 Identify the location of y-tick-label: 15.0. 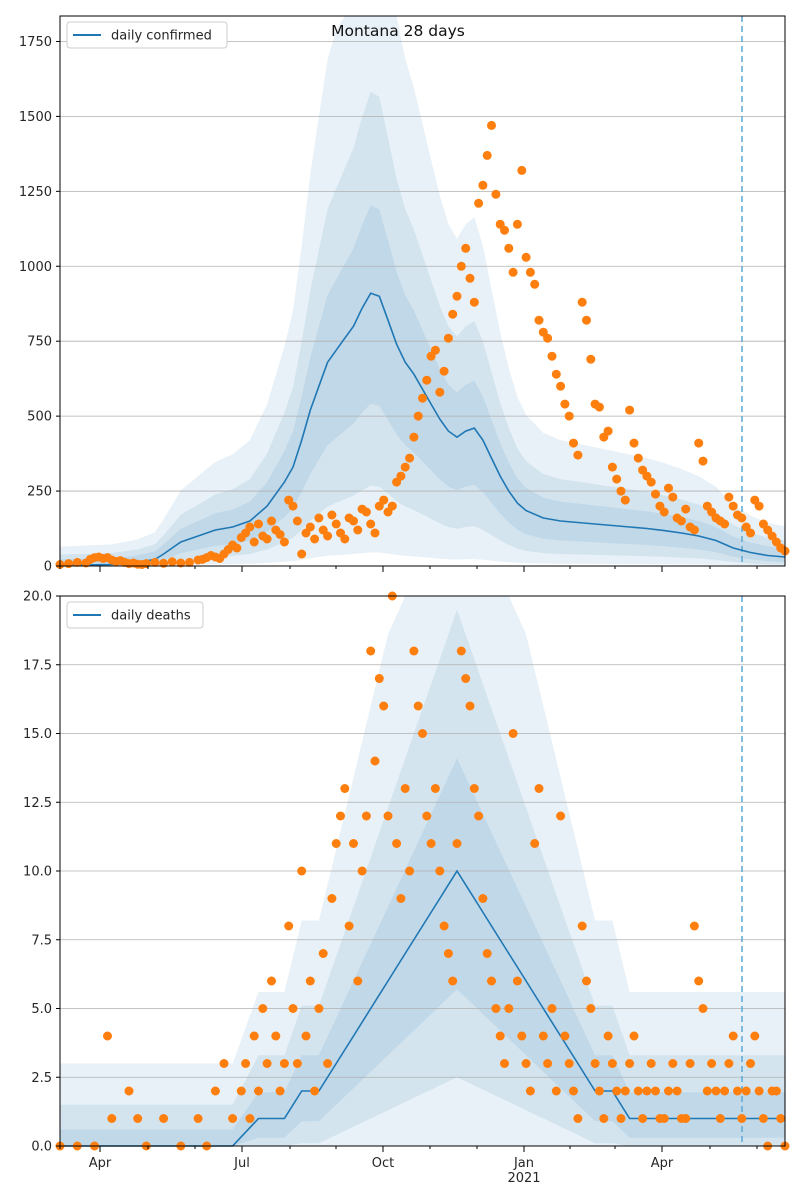
(37, 734).